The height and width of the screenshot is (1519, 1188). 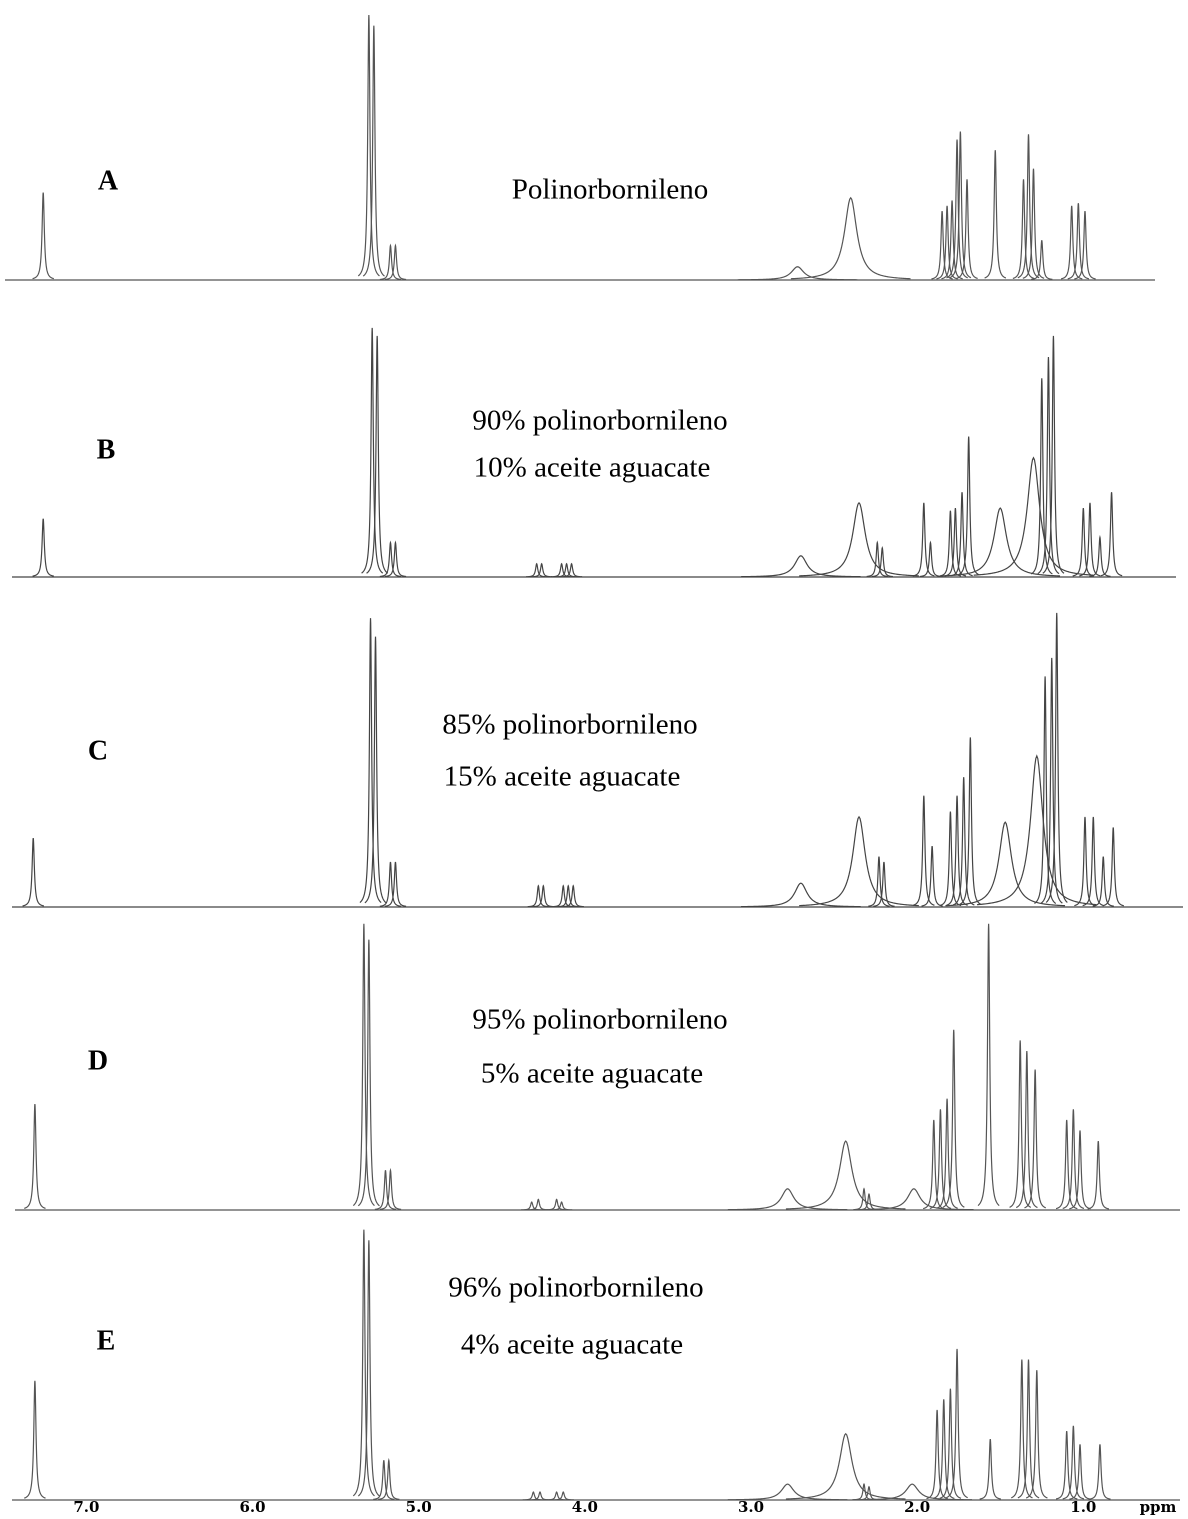 I want to click on annotation: 96% polinorbornileno, so click(x=575, y=1288).